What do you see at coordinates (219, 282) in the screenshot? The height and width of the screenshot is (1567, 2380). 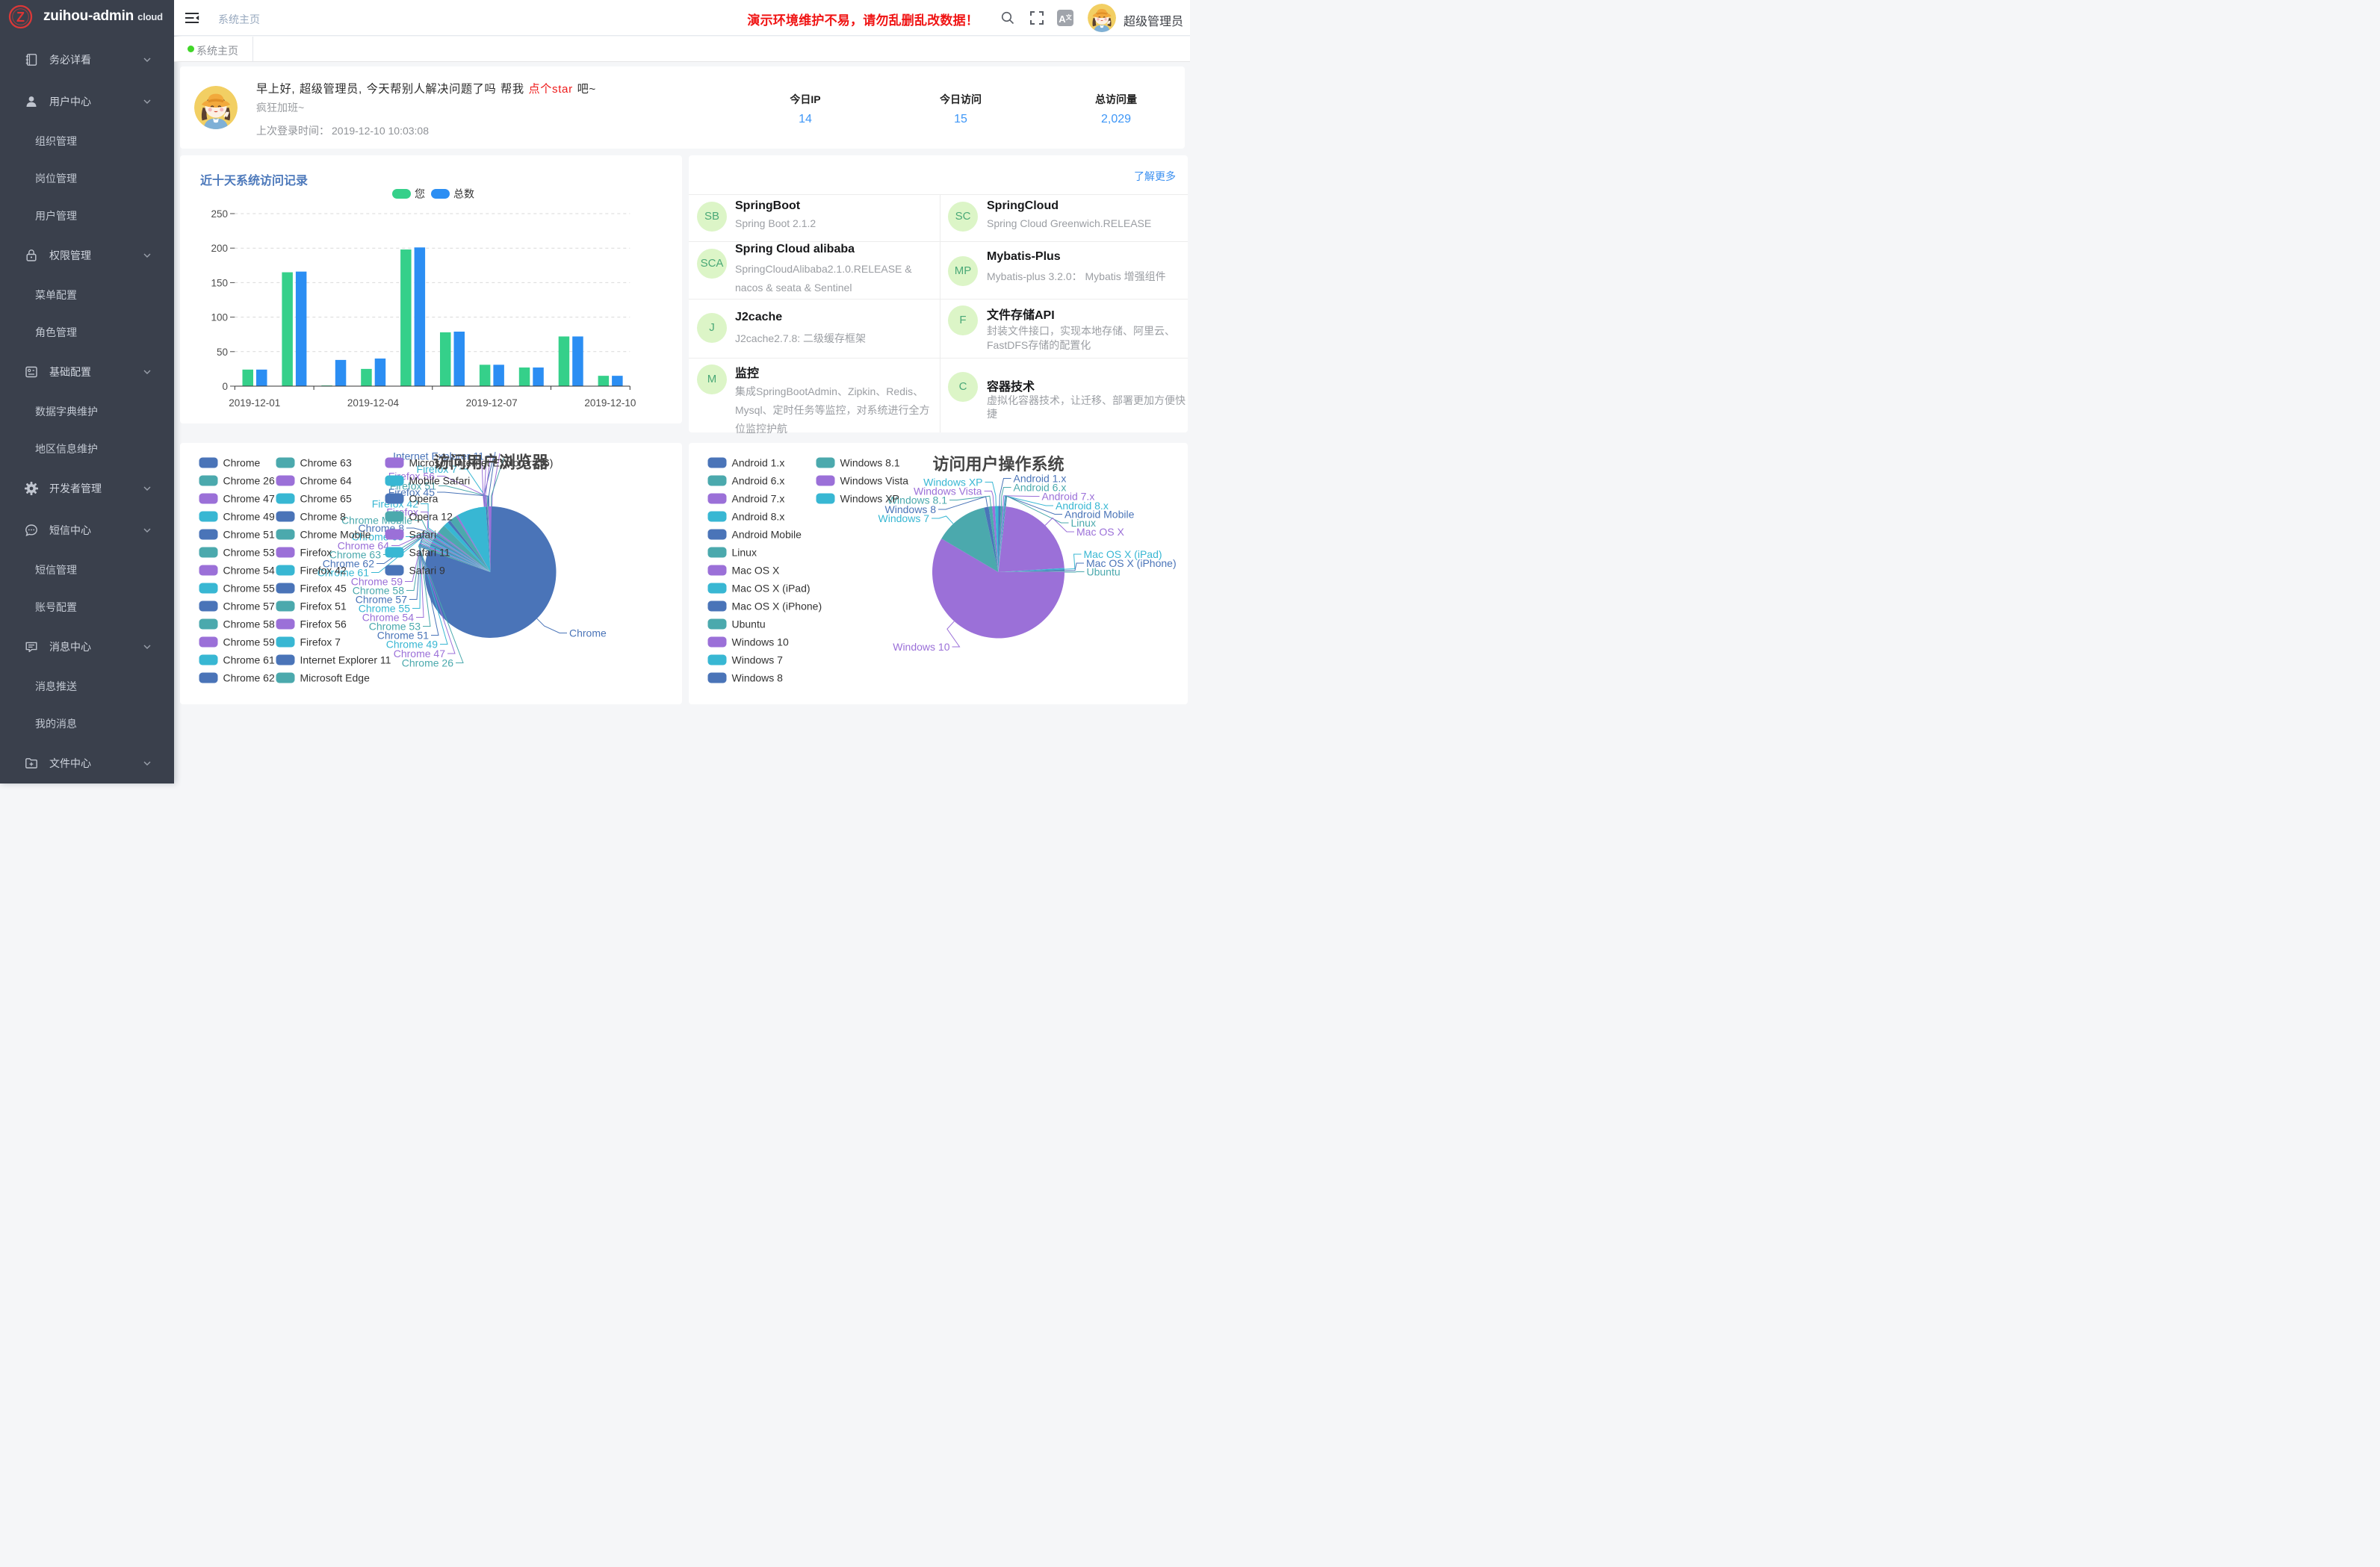 I see `svg-text: 150` at bounding box center [219, 282].